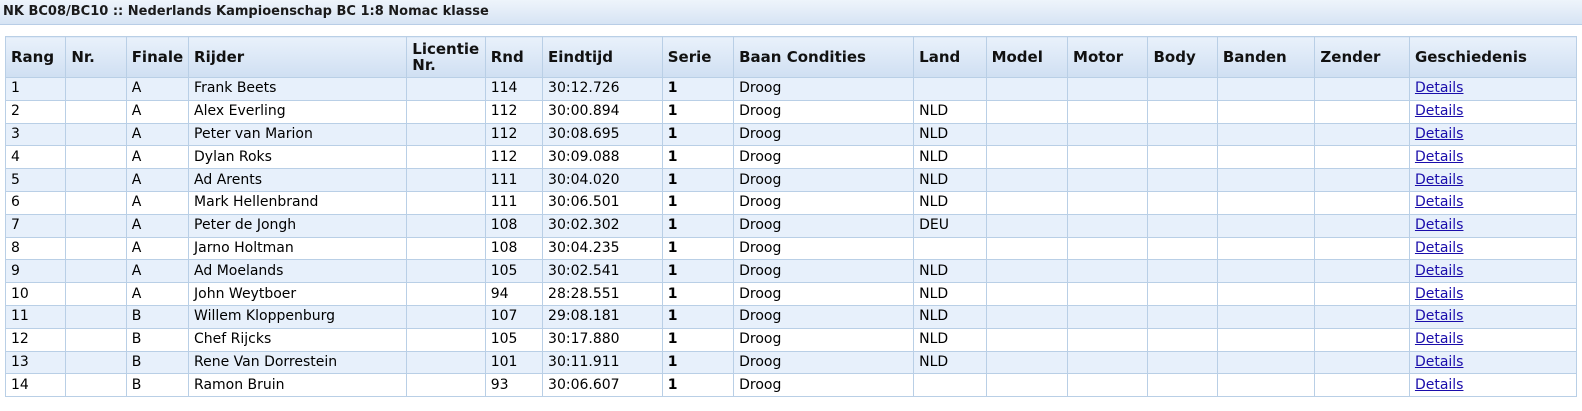 This screenshot has height=411, width=1582. What do you see at coordinates (1182, 57) in the screenshot?
I see `col-header-body: Body` at bounding box center [1182, 57].